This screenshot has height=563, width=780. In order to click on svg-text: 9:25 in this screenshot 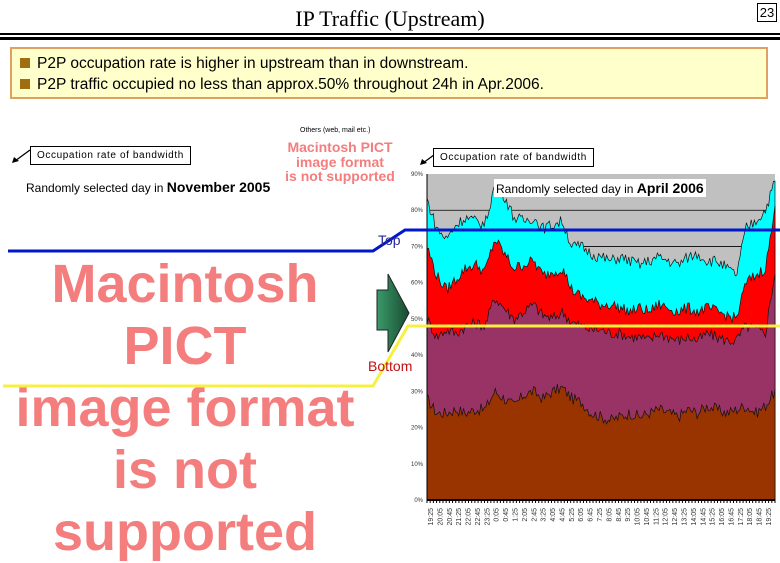, I will do `click(628, 515)`.